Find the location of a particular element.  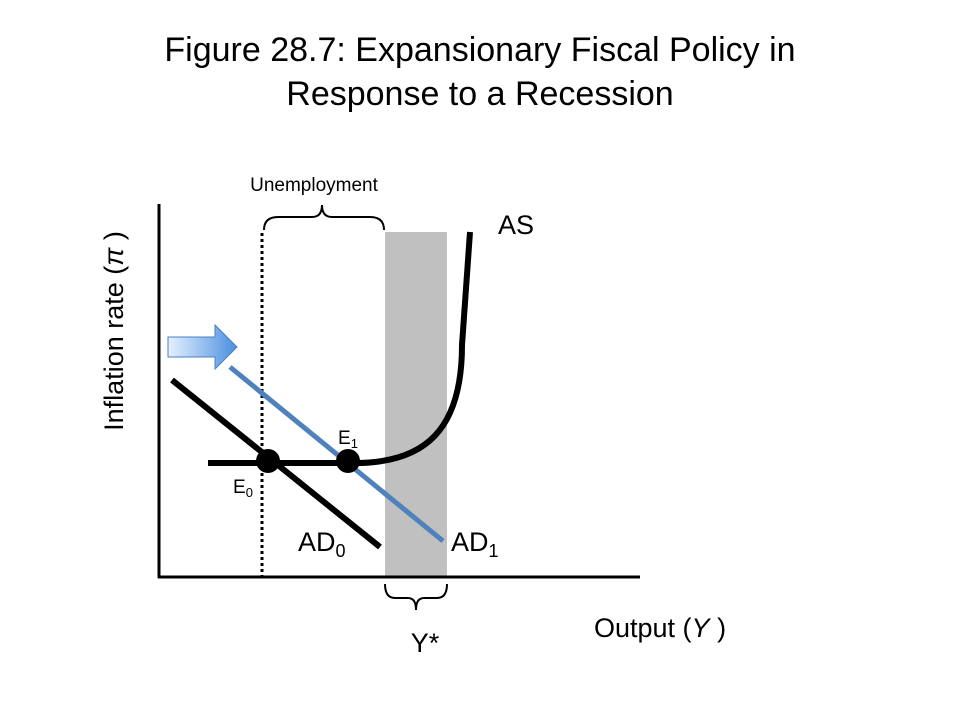

as-curve is located at coordinates (340, 348).